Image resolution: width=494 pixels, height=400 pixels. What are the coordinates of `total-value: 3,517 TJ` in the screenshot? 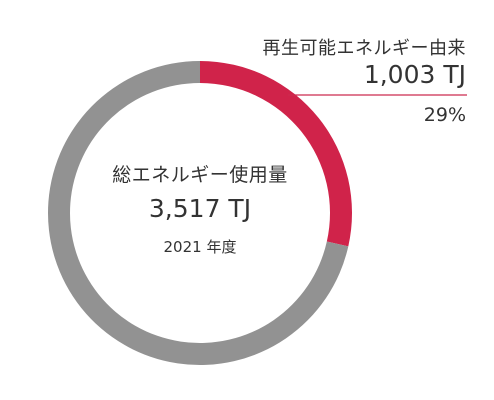 It's located at (200, 208).